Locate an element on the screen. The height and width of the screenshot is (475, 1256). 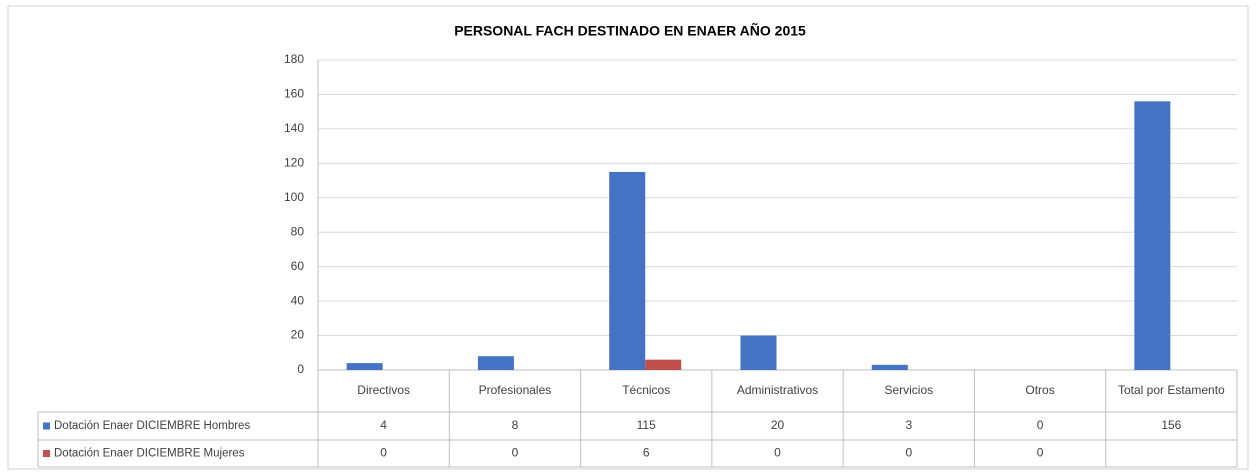
x-tick-label: Total por Estamento is located at coordinates (1171, 390).